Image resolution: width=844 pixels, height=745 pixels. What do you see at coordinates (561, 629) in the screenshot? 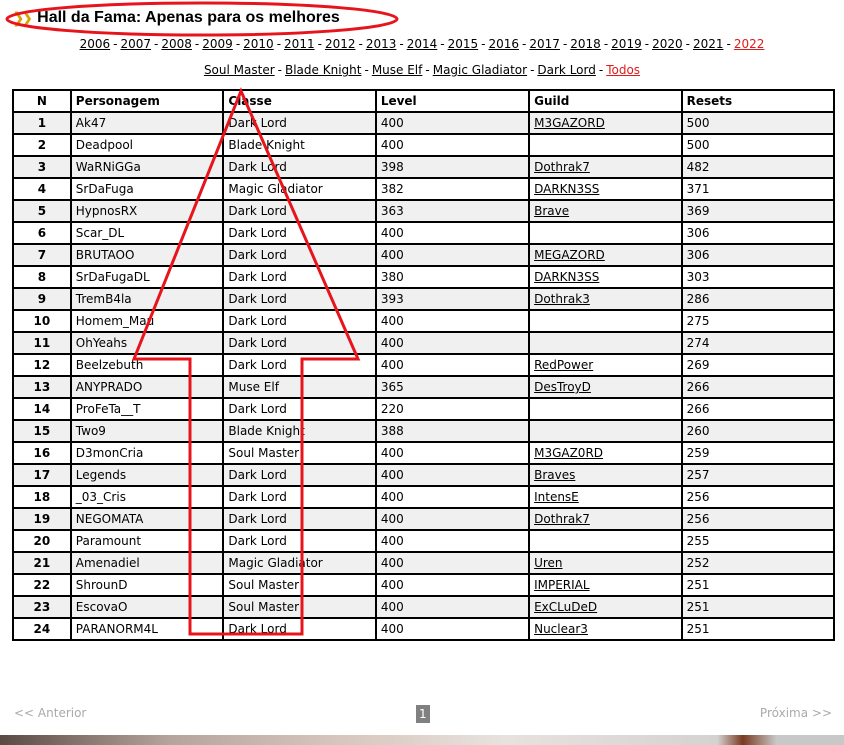
I see `guild-link: Nuclear3` at bounding box center [561, 629].